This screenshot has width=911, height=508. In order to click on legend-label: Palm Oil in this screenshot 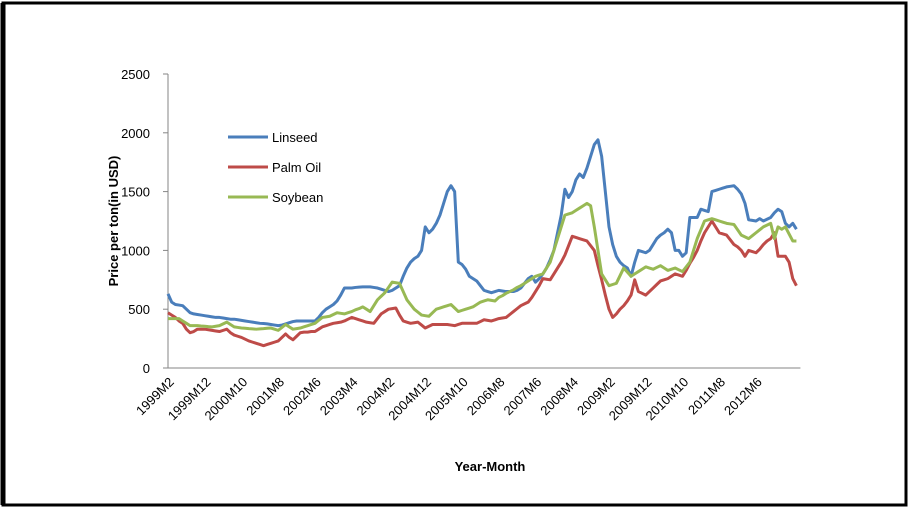, I will do `click(296, 167)`.